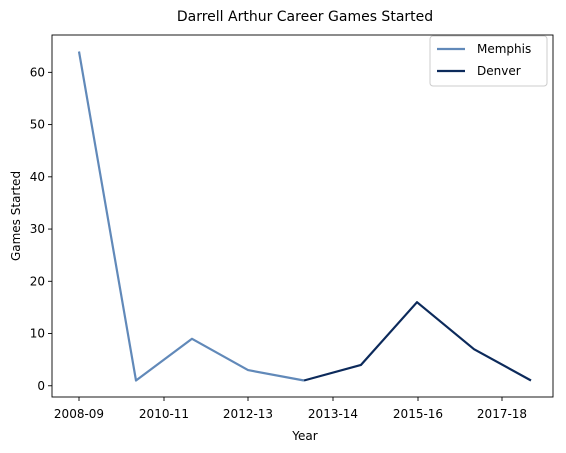 The image size is (566, 453). I want to click on y-tick-label: 20, so click(37, 281).